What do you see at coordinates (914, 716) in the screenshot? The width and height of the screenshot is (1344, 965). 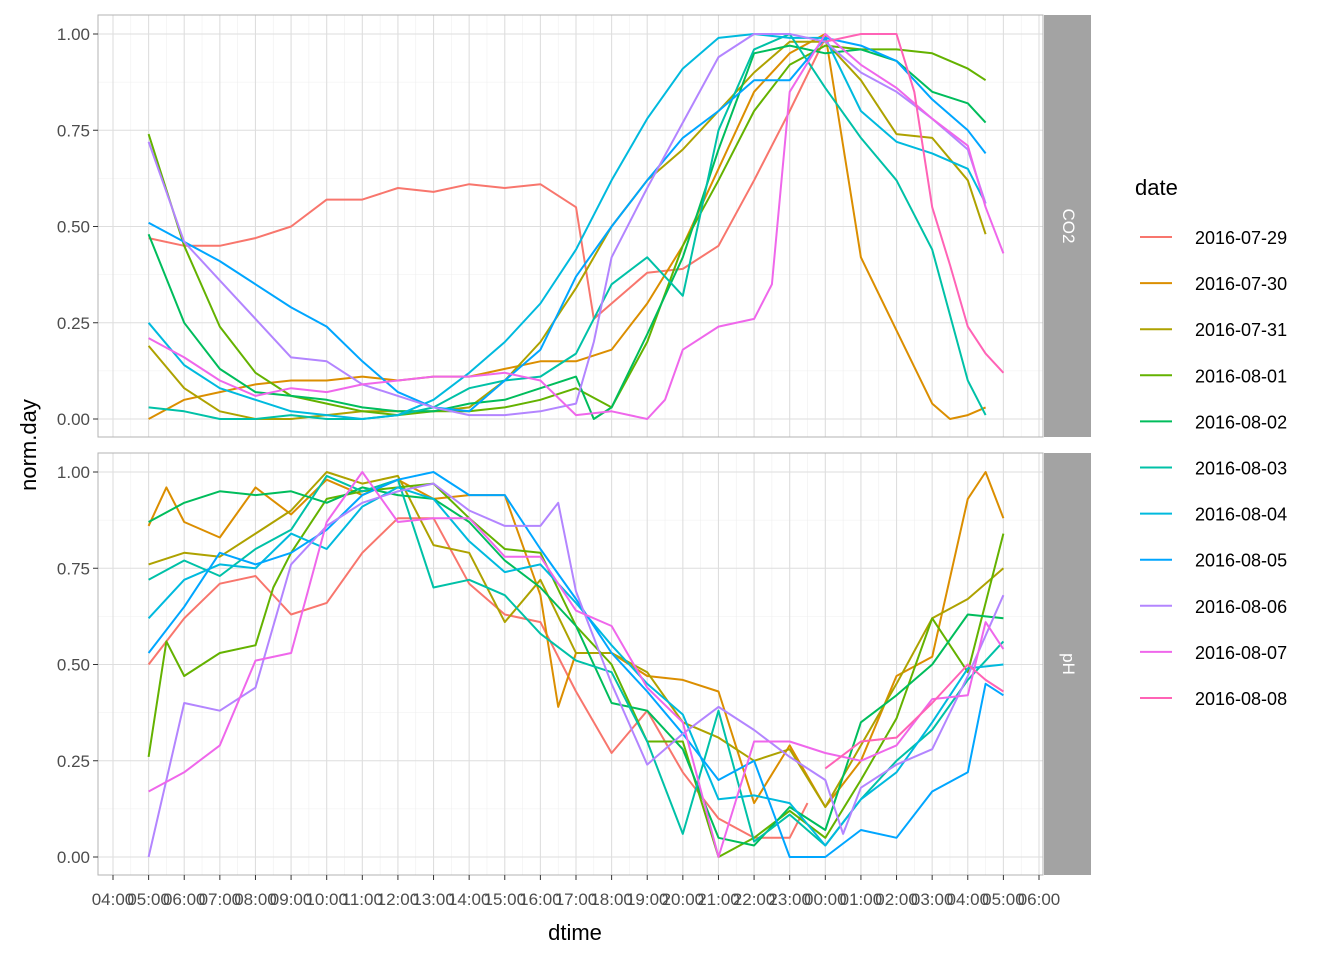 I see `series-line-2016-08-08-pH` at bounding box center [914, 716].